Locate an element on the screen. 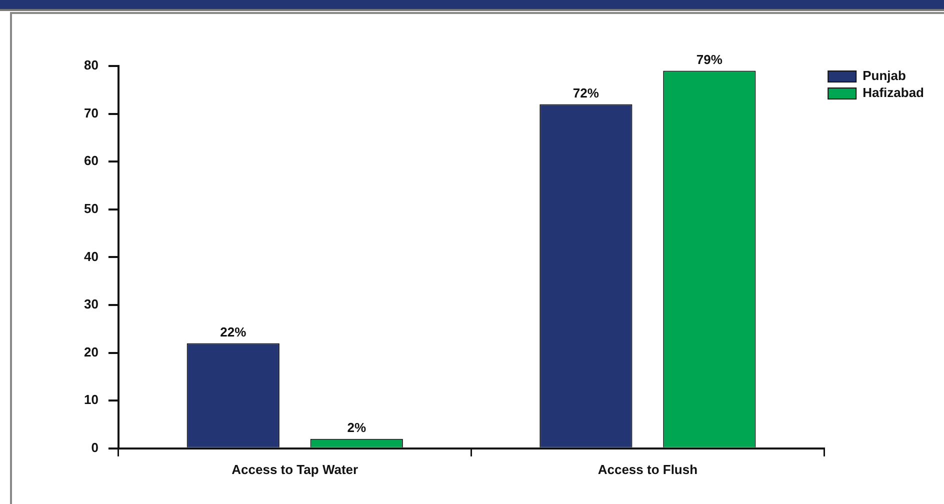 The image size is (944, 504). data-label: 79% is located at coordinates (709, 59).